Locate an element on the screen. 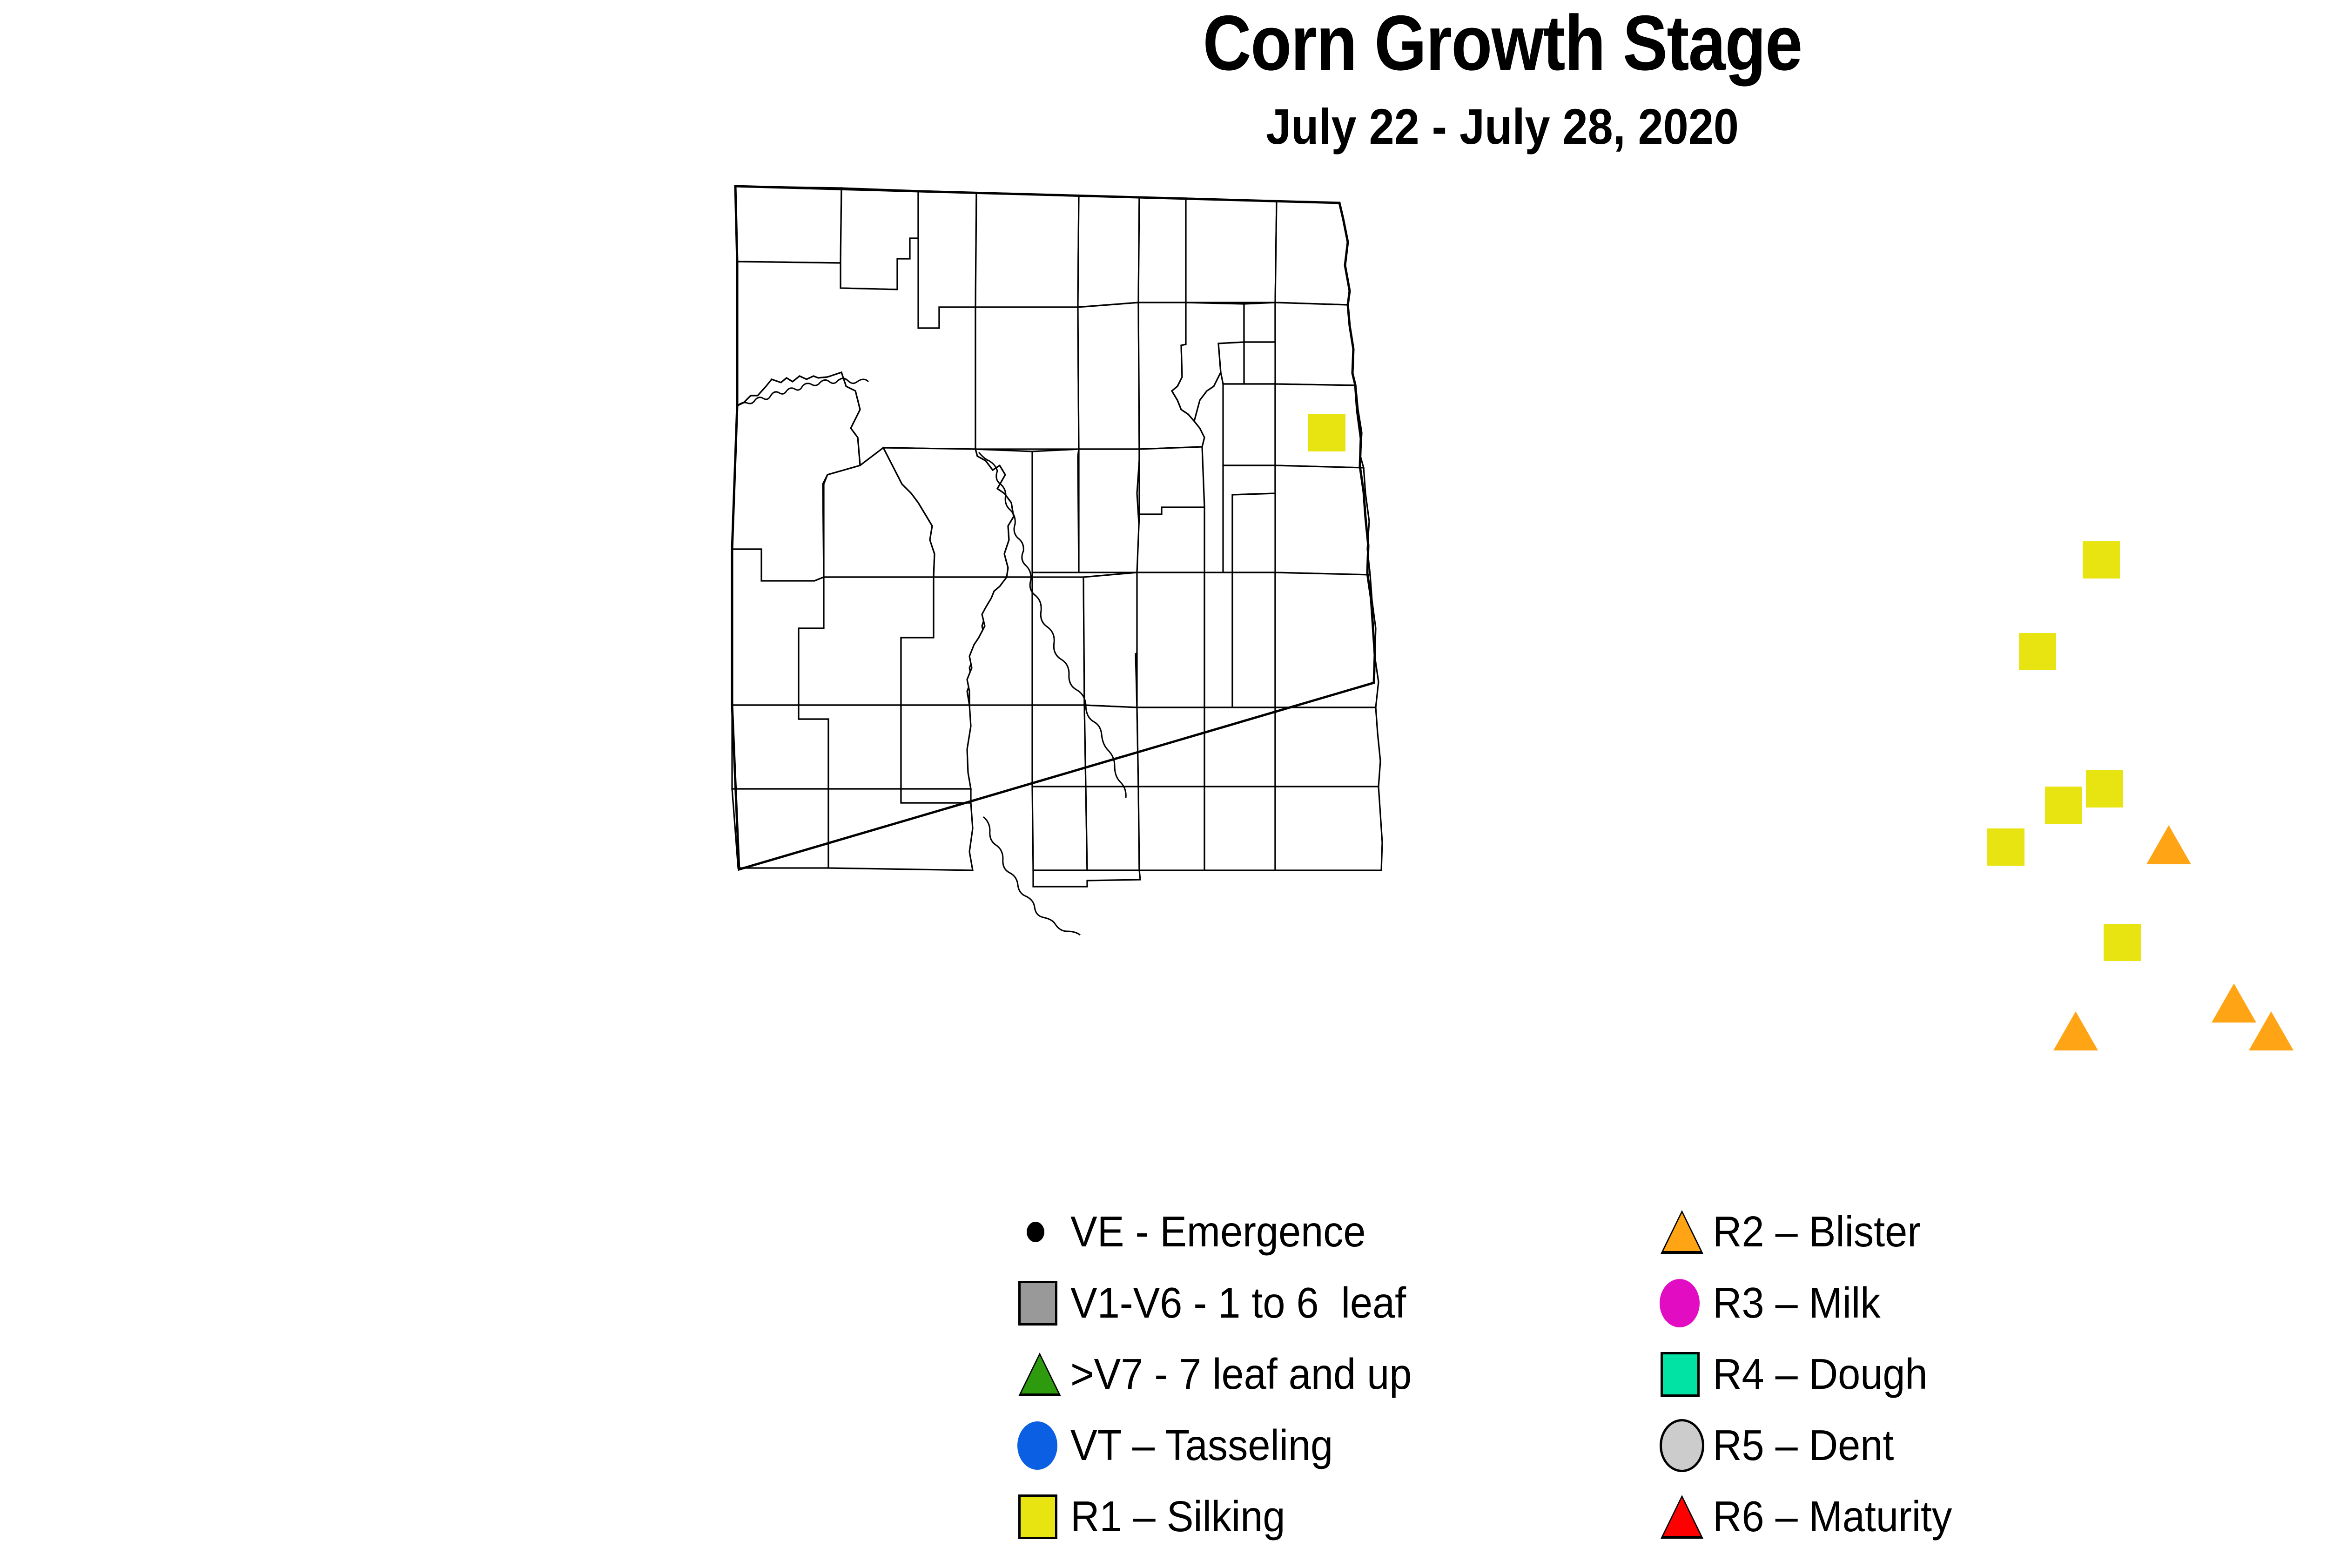 The width and height of the screenshot is (2327, 1568). legend-item-label: R5 – Dent is located at coordinates (1803, 1445).